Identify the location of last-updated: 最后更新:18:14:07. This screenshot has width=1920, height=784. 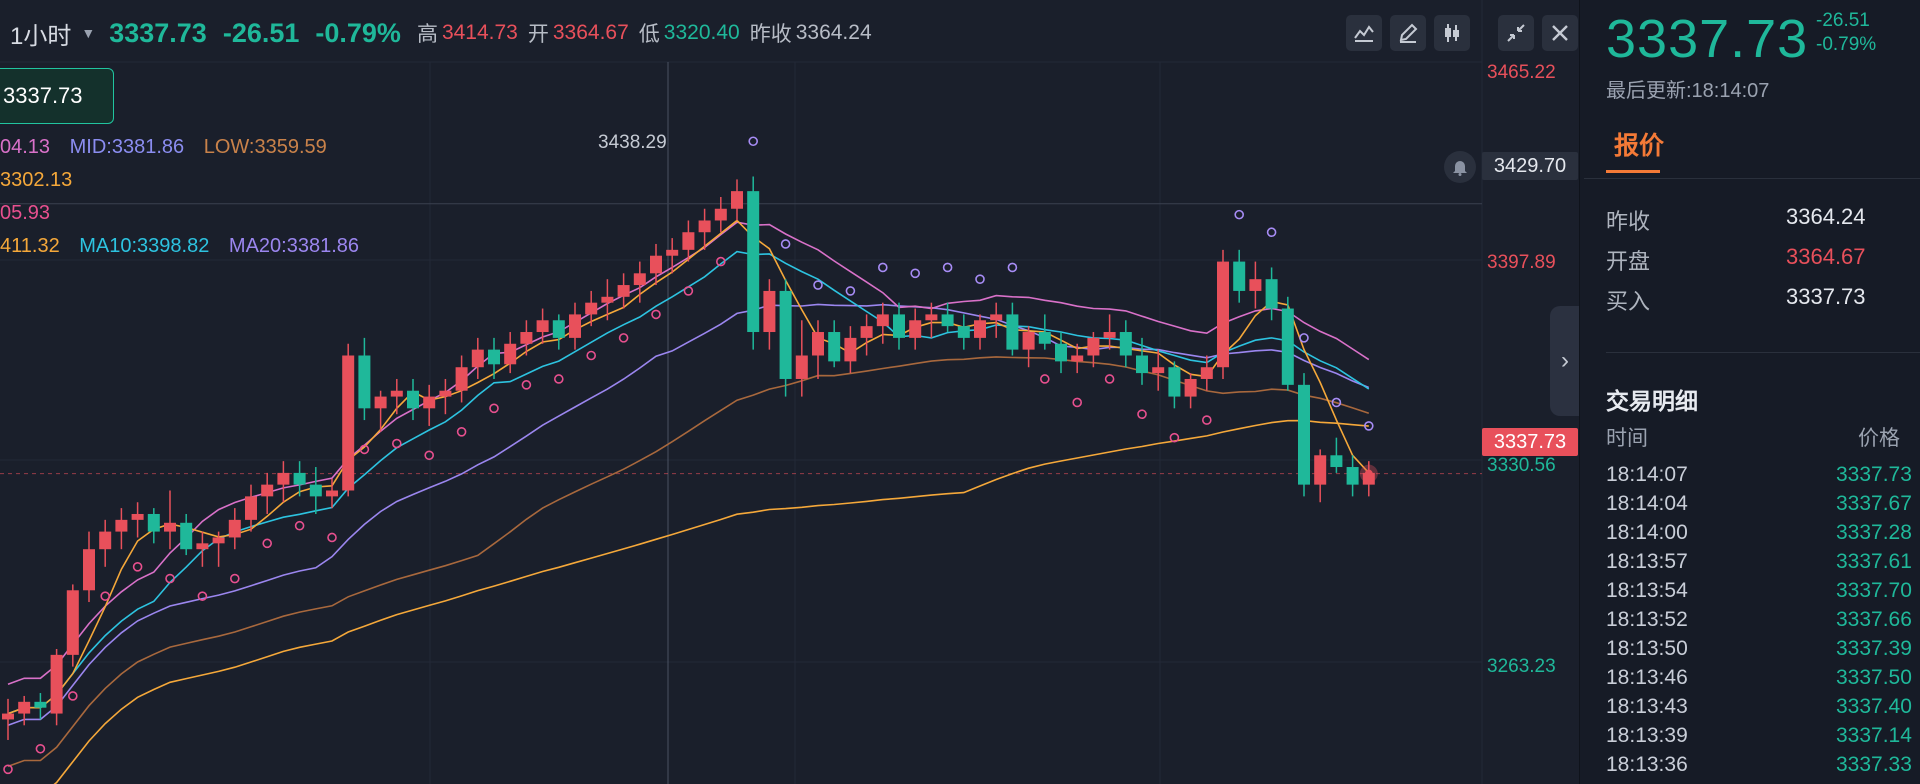
(1688, 91).